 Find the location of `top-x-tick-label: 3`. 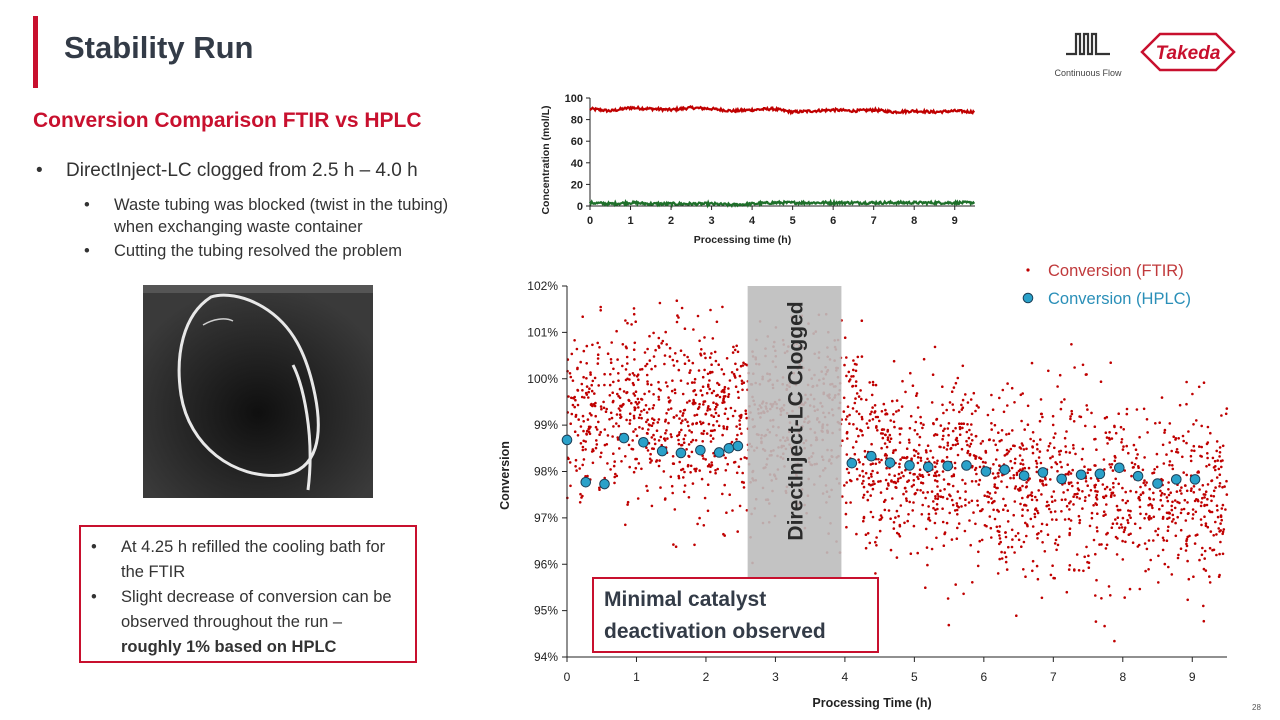

top-x-tick-label: 3 is located at coordinates (712, 221).